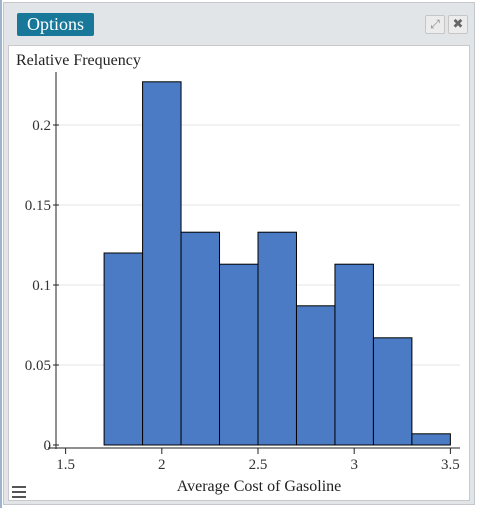 Image resolution: width=478 pixels, height=508 pixels. What do you see at coordinates (56, 24) in the screenshot?
I see `options-button: Options` at bounding box center [56, 24].